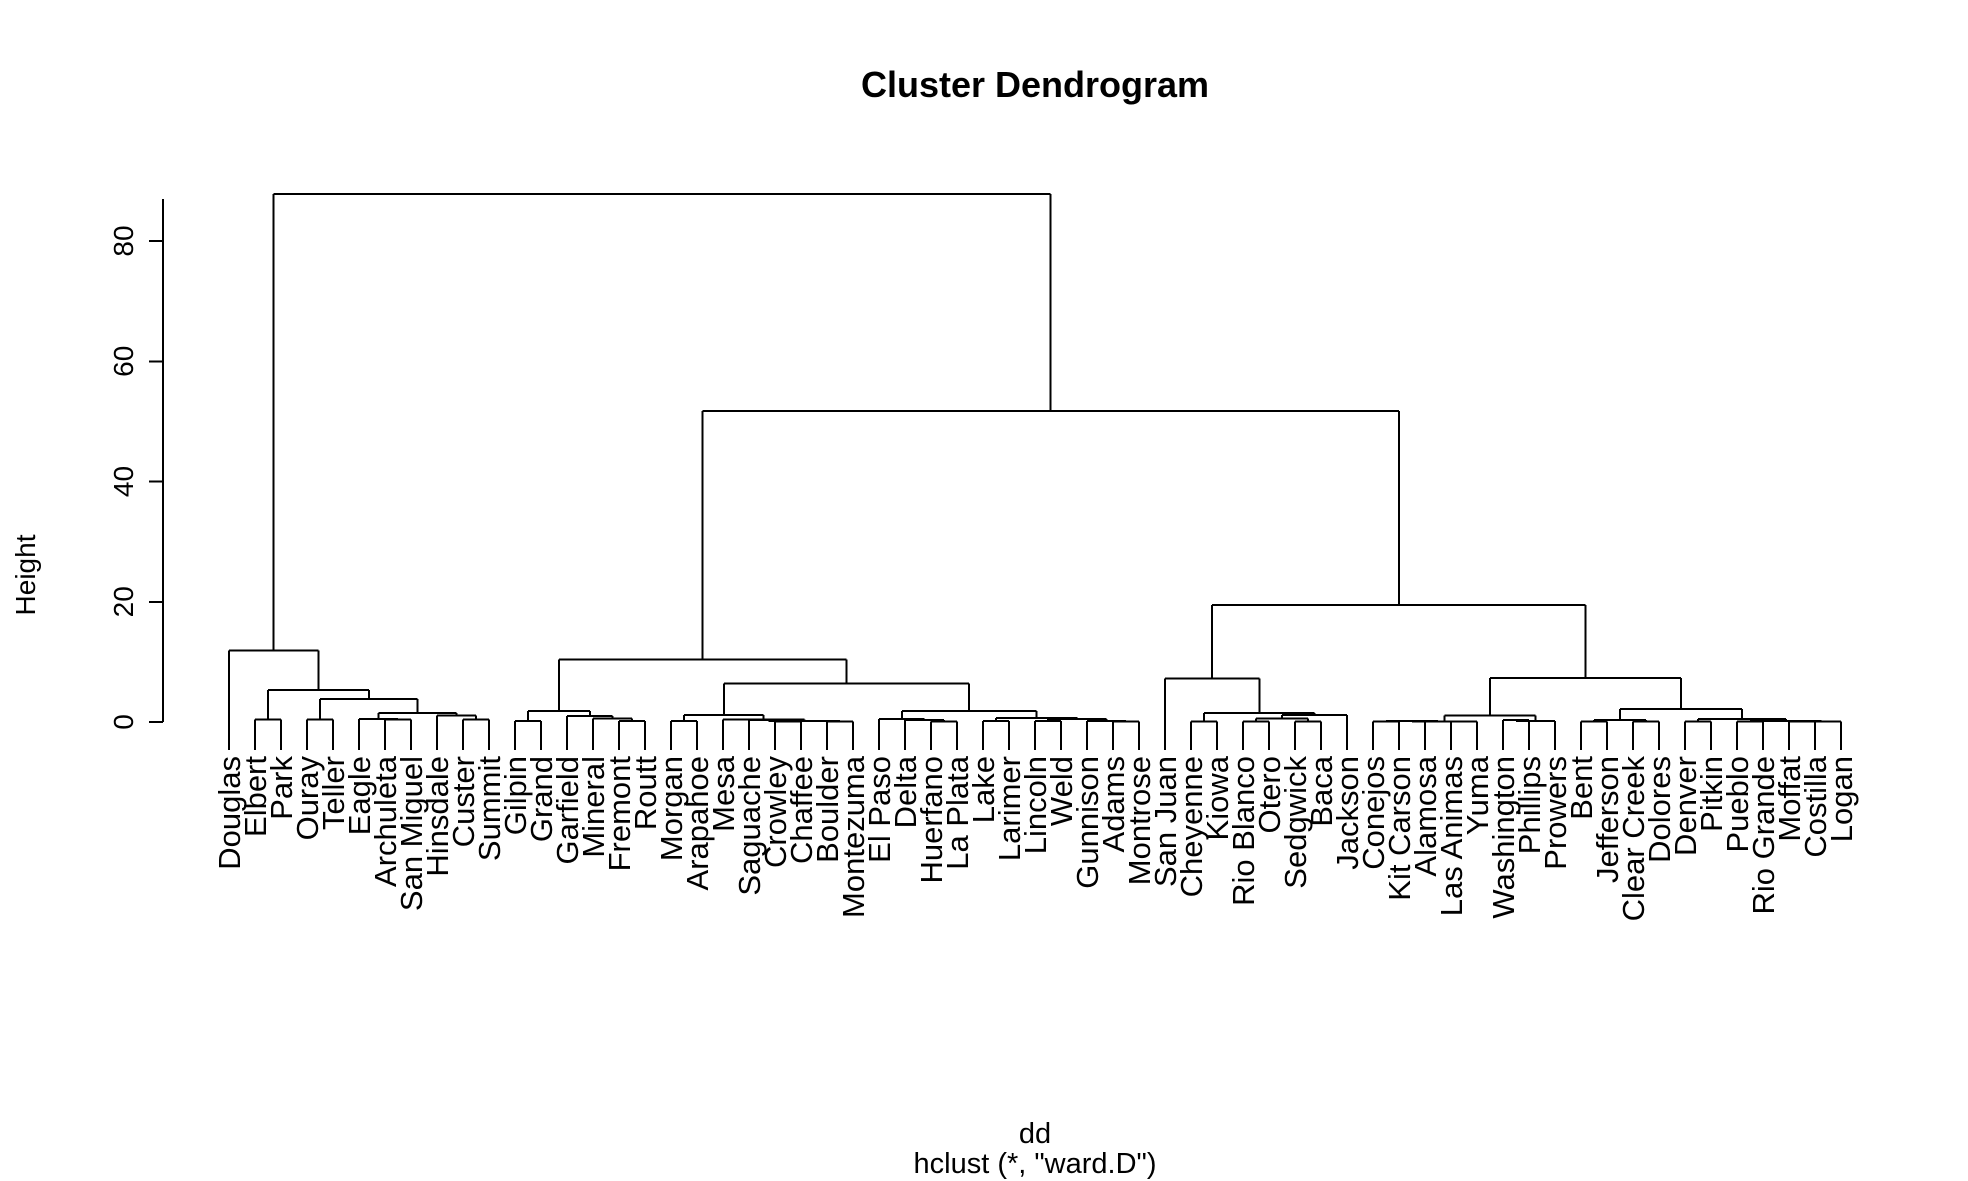 The height and width of the screenshot is (1181, 1968). I want to click on leaf-label: Costilla, so click(1815, 806).